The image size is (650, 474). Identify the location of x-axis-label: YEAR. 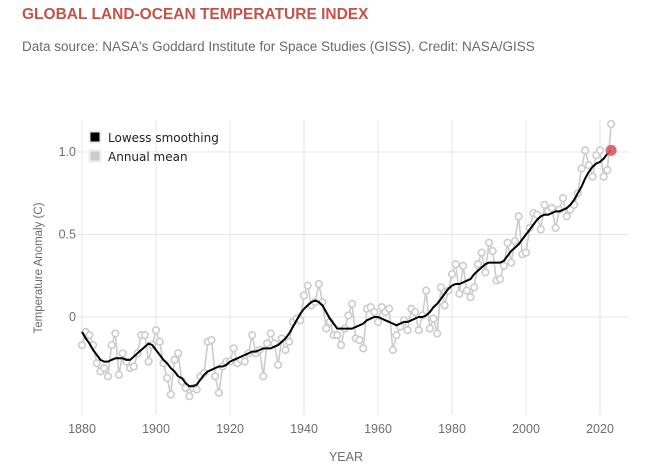
(346, 457).